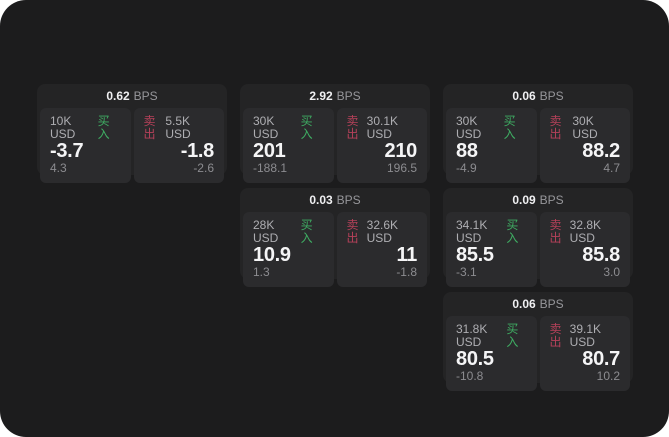 Image resolution: width=669 pixels, height=437 pixels. Describe the element at coordinates (321, 200) in the screenshot. I see `bps-value: 0.03` at that location.